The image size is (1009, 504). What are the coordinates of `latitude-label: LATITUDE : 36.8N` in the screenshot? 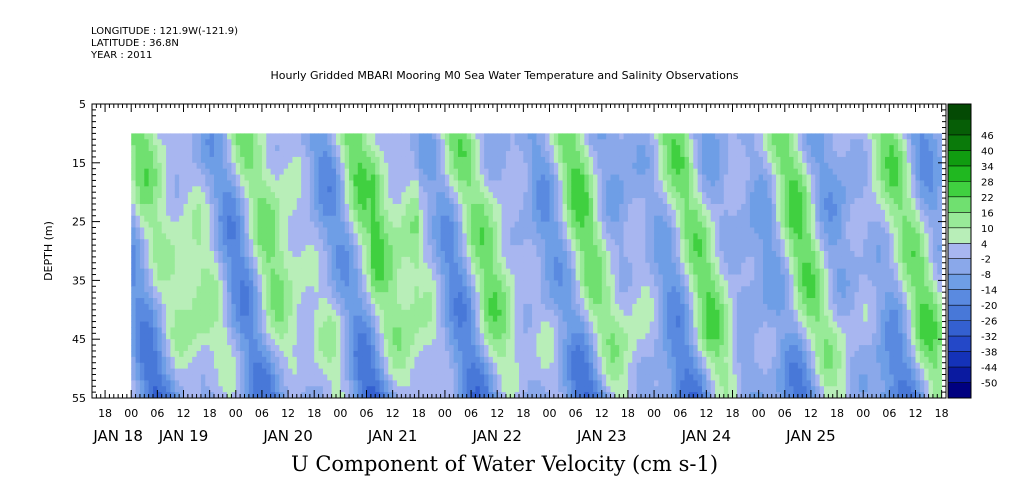 It's located at (135, 43).